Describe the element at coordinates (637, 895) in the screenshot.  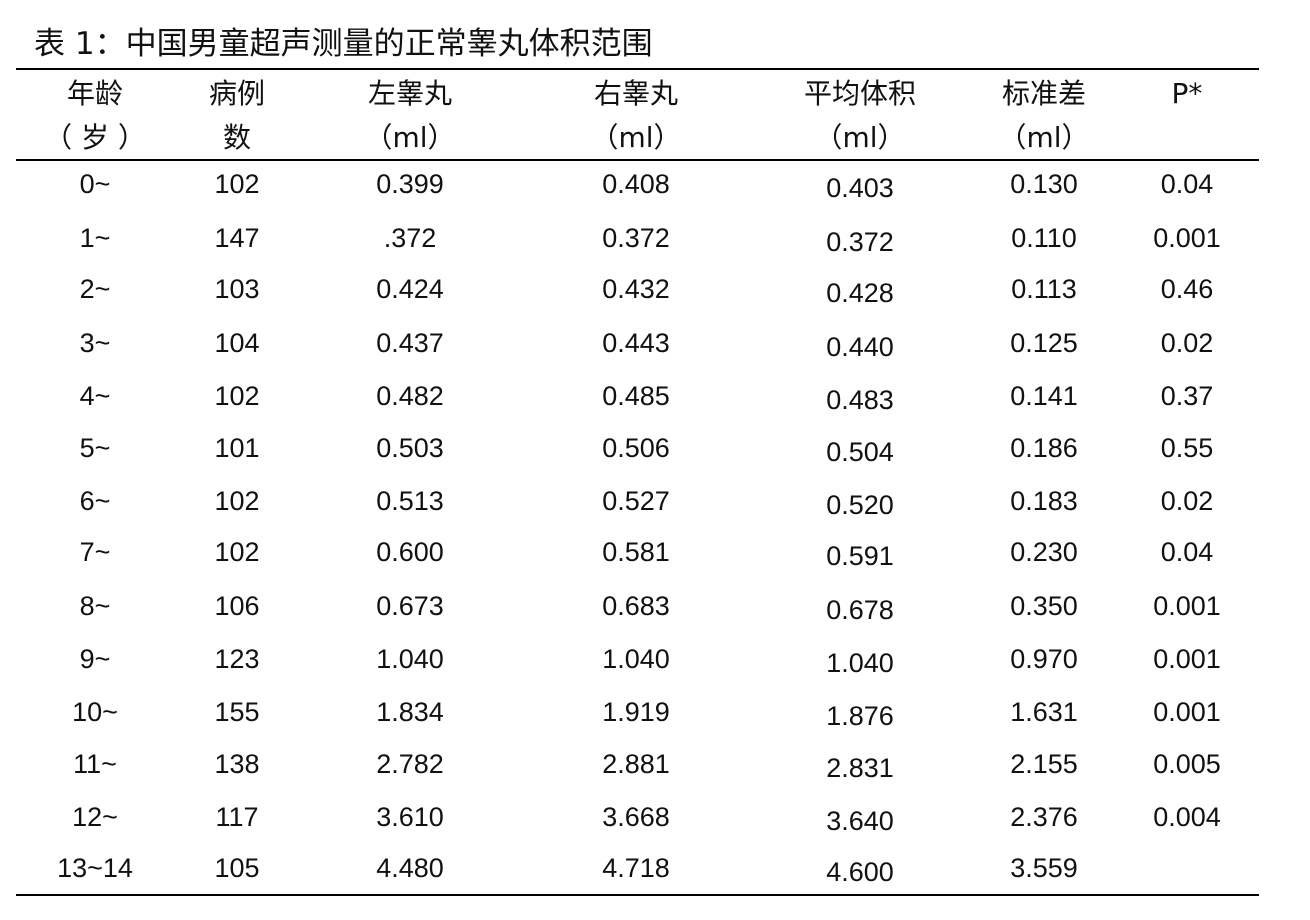
I see `table-bottom-rule` at that location.